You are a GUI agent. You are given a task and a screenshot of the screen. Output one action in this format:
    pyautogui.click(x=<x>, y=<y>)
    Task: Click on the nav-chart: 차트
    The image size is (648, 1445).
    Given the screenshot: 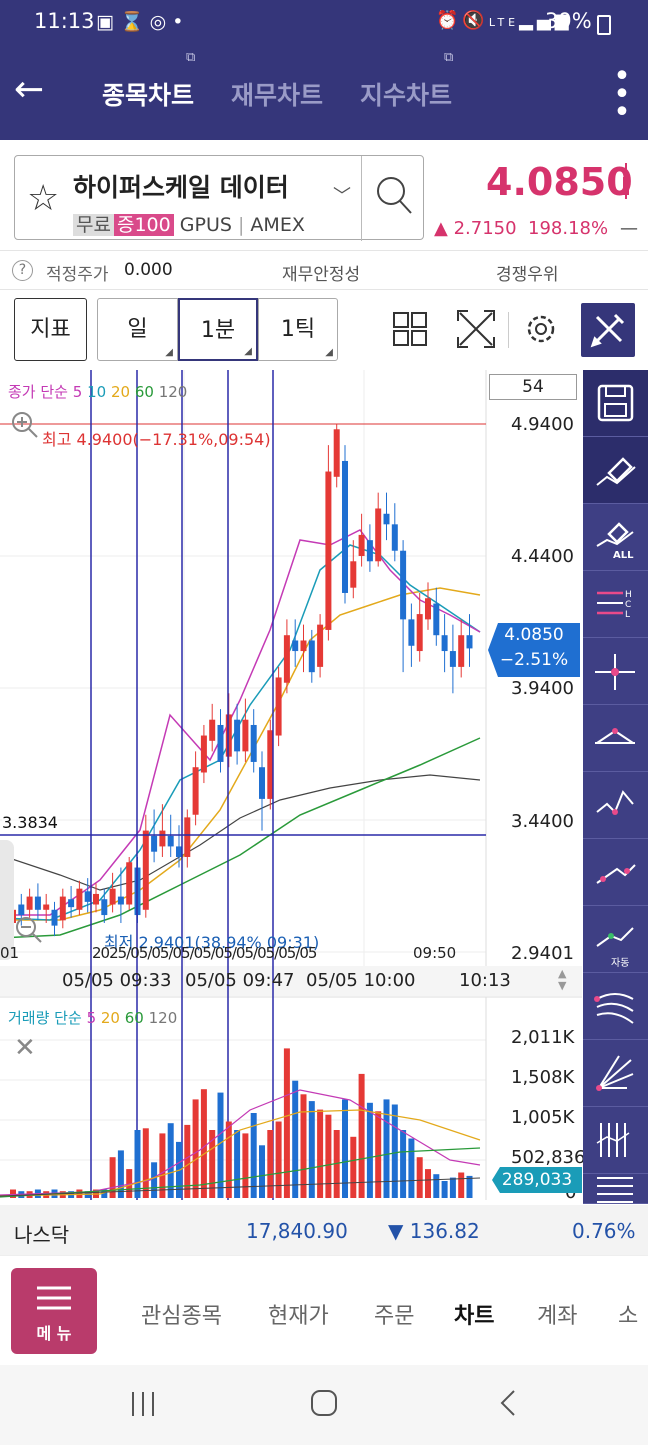 What is the action you would take?
    pyautogui.click(x=474, y=1316)
    